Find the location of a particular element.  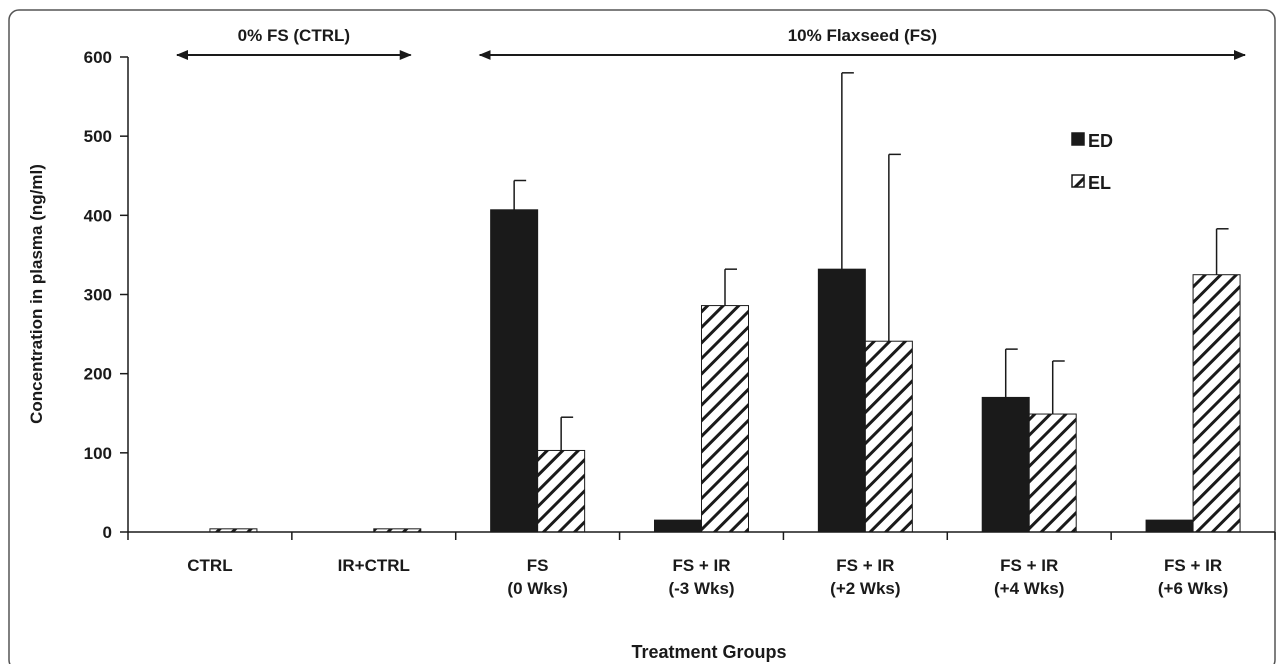

y-tick-label: 200 is located at coordinates (98, 374).